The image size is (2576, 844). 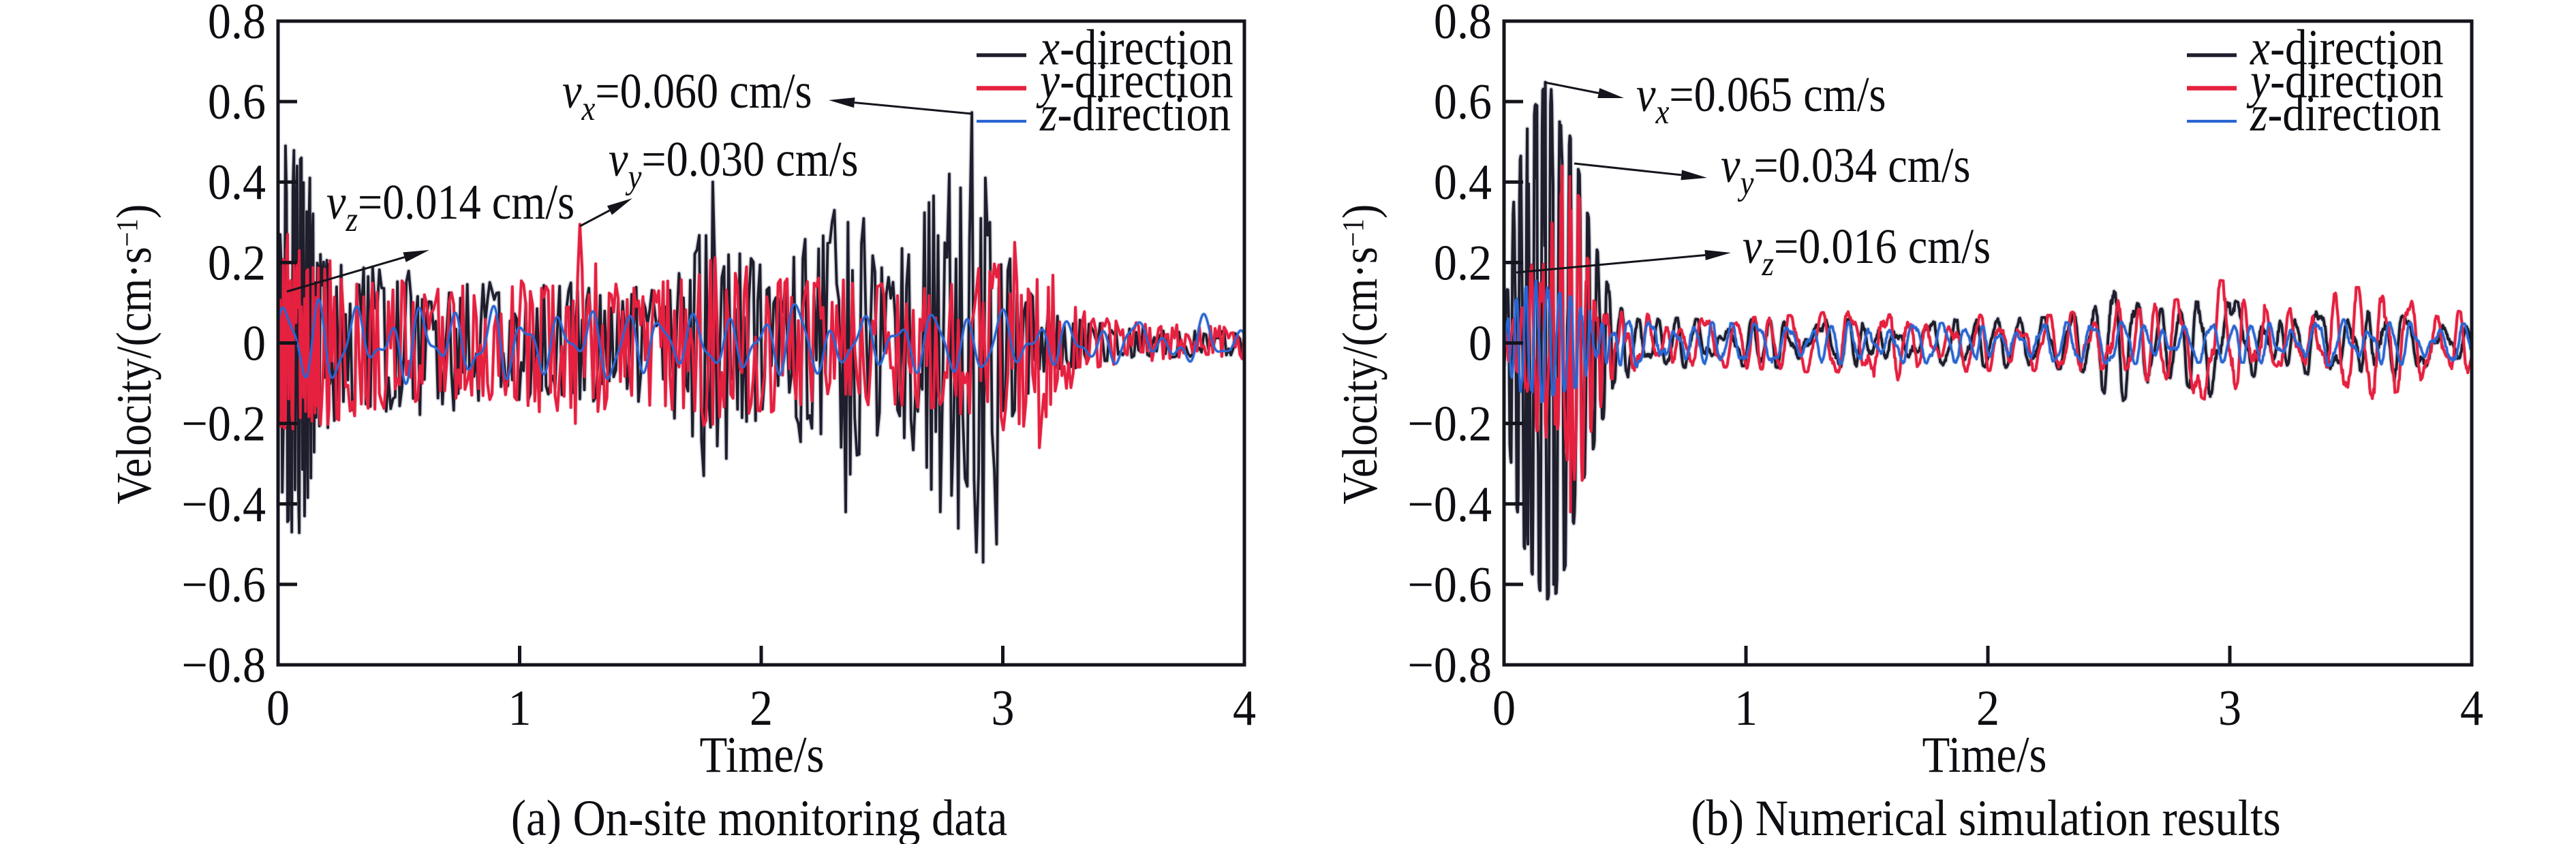 I want to click on svg-text: vy=0.034 cm/s, so click(x=1846, y=170).